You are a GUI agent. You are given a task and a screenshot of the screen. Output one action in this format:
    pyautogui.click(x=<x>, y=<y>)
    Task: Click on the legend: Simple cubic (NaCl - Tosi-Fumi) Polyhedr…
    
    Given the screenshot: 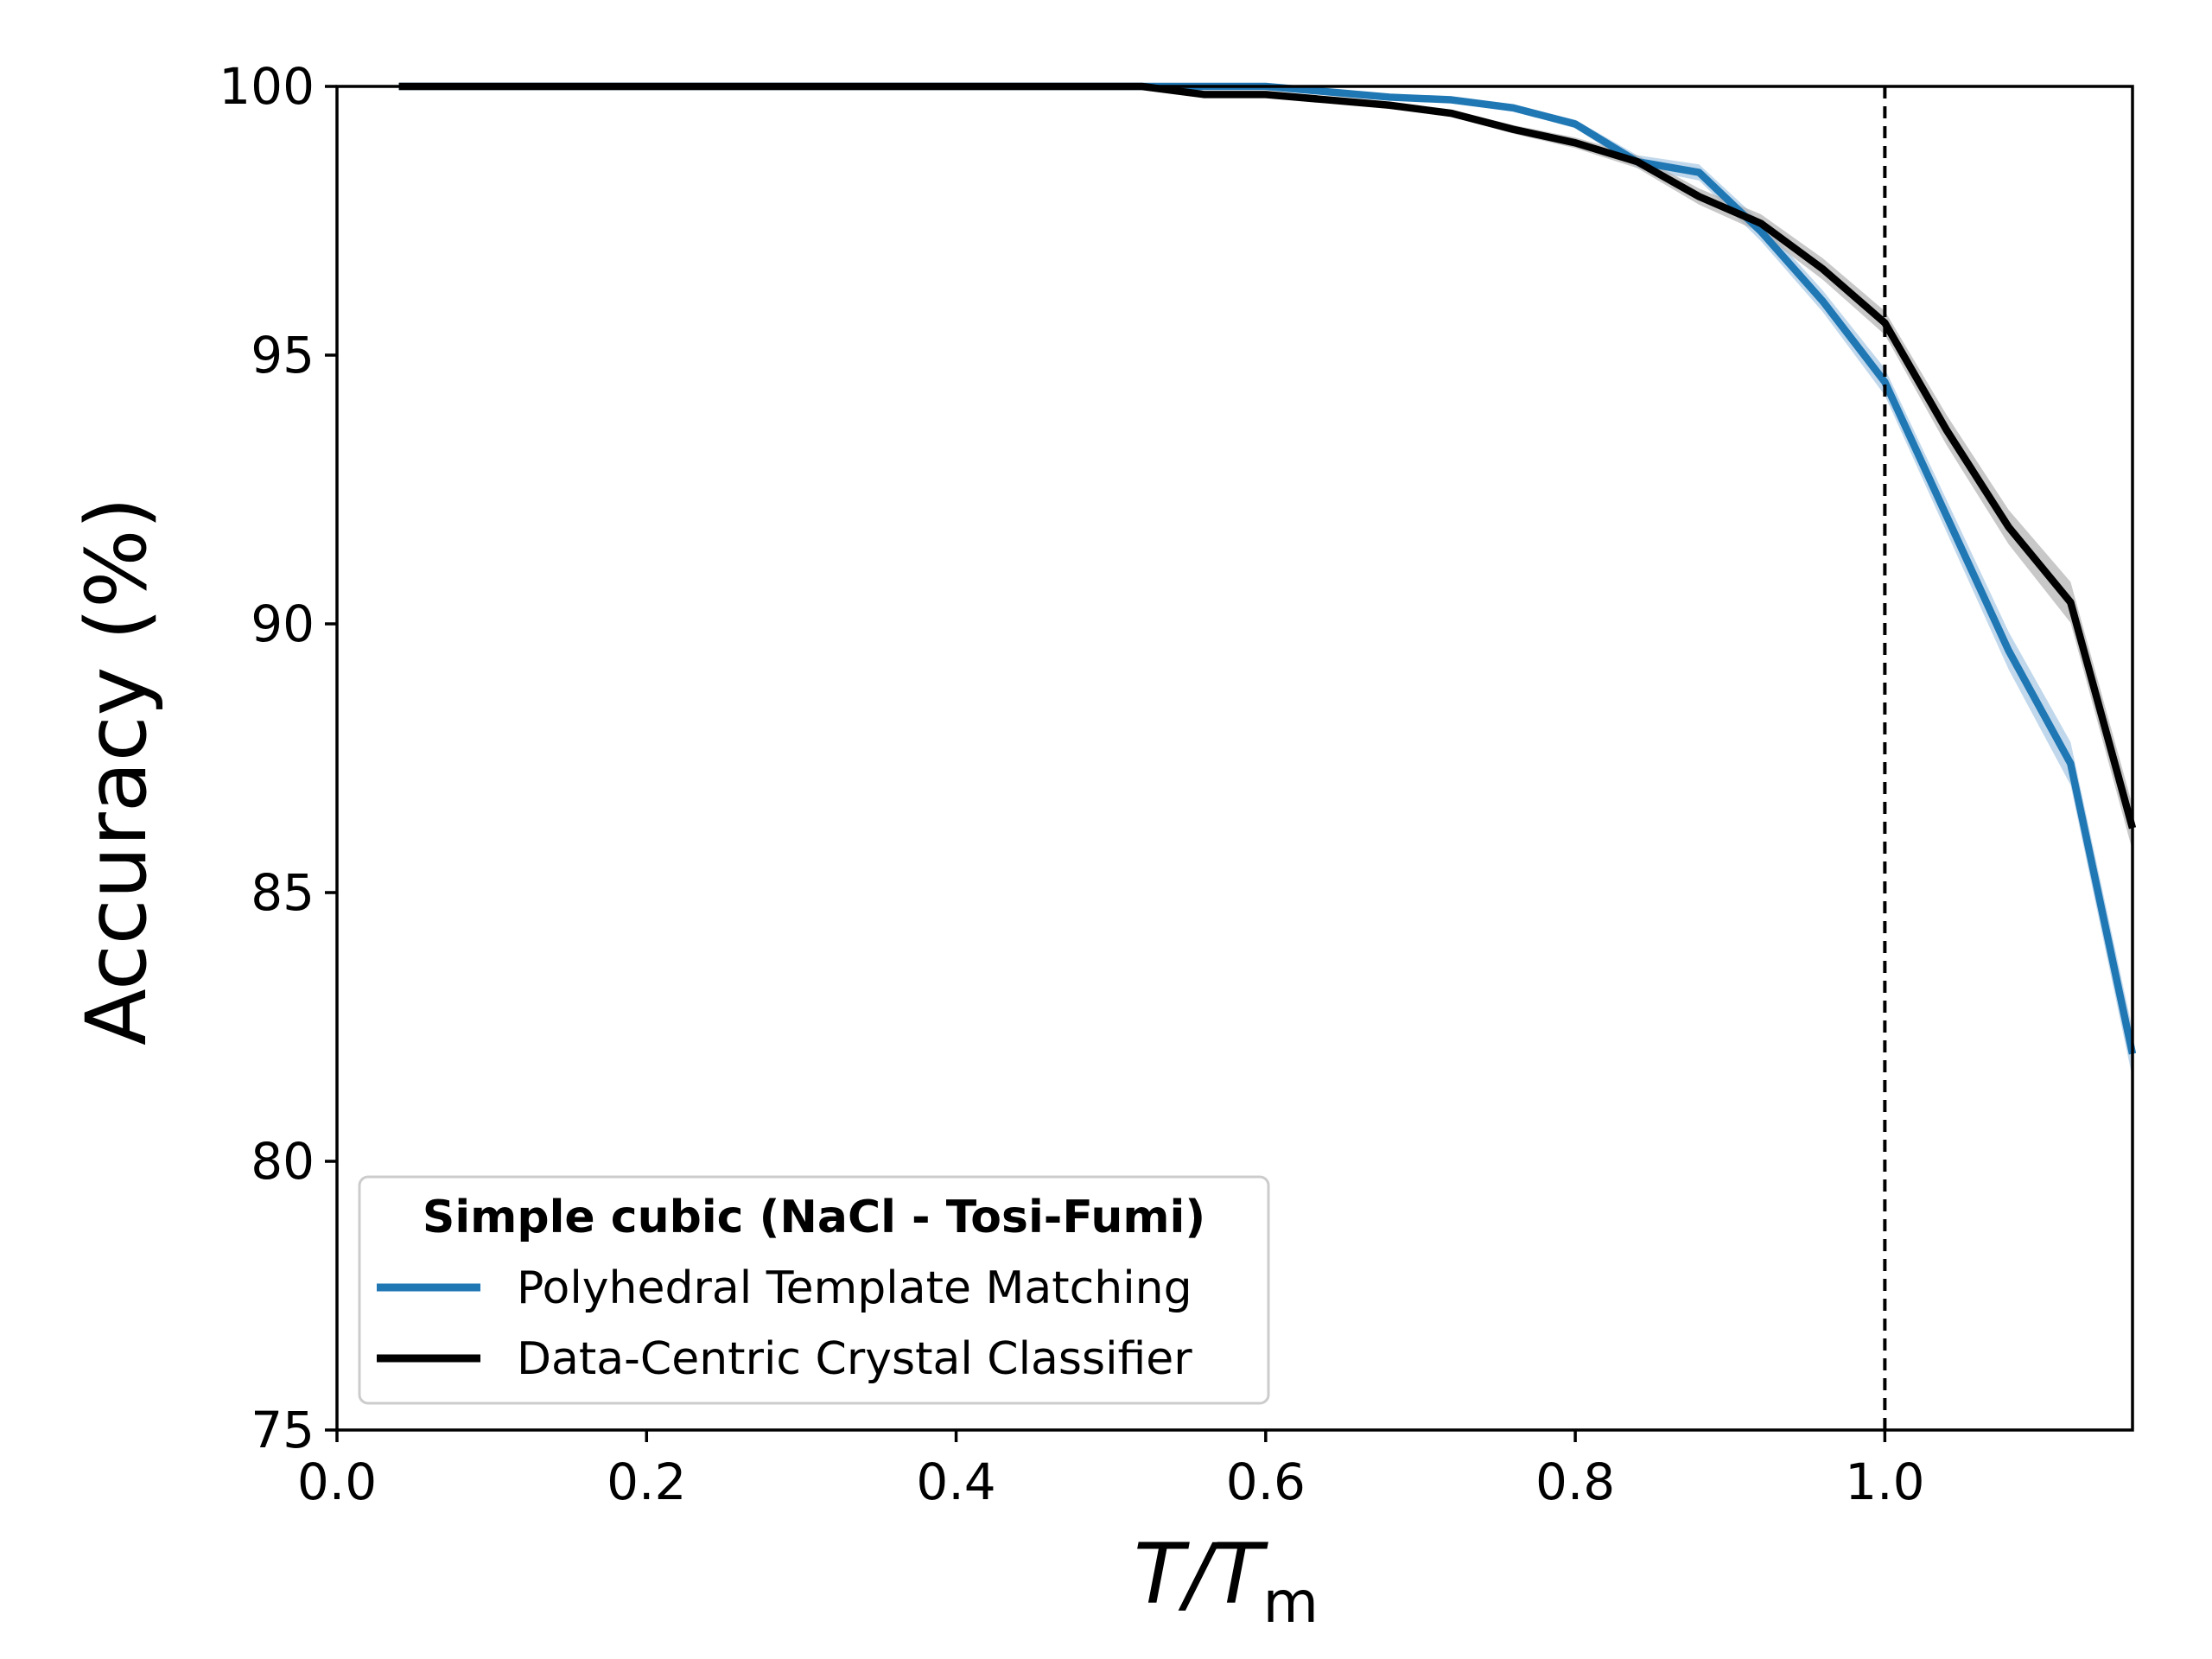 What is the action you would take?
    pyautogui.click(x=814, y=1290)
    